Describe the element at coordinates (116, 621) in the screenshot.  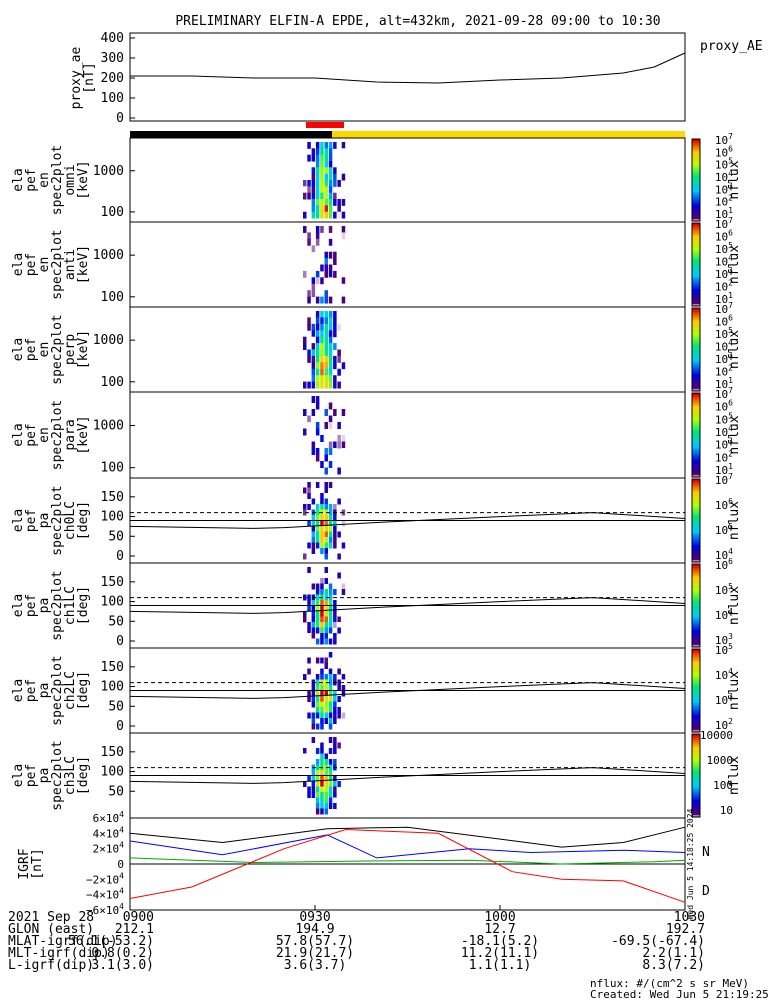
I see `pitch-angle-ytick-label: 50` at that location.